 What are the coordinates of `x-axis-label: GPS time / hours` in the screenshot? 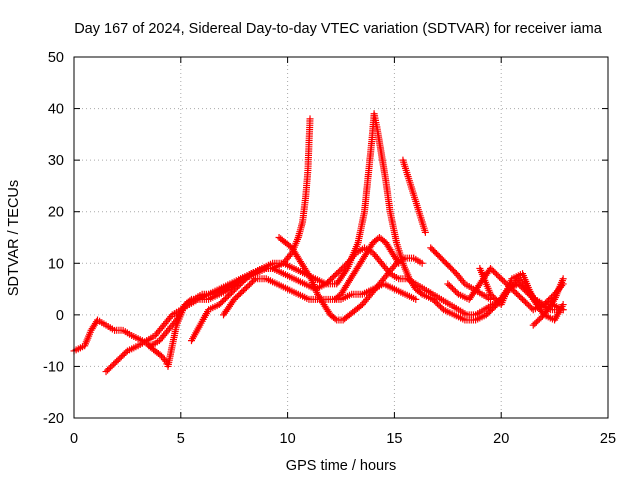 It's located at (341, 466).